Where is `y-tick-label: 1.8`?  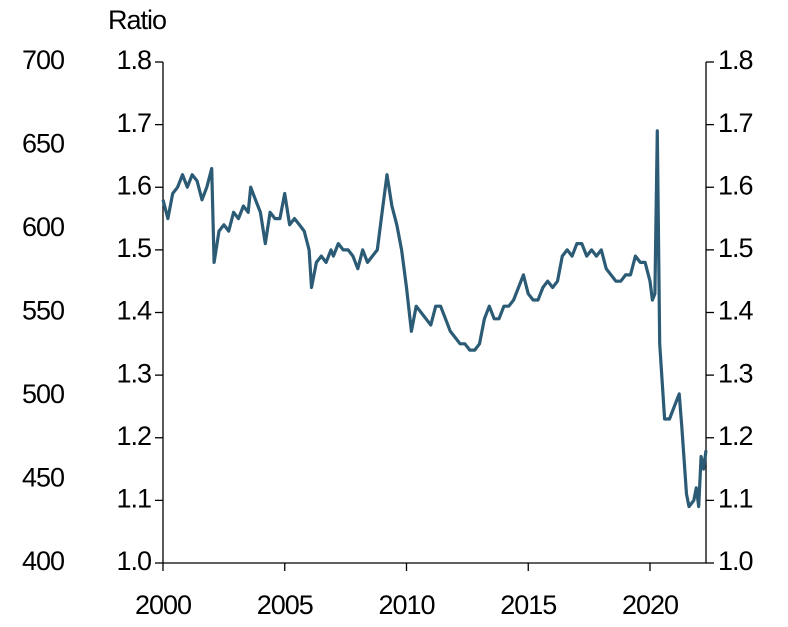
y-tick-label: 1.8 is located at coordinates (133, 60).